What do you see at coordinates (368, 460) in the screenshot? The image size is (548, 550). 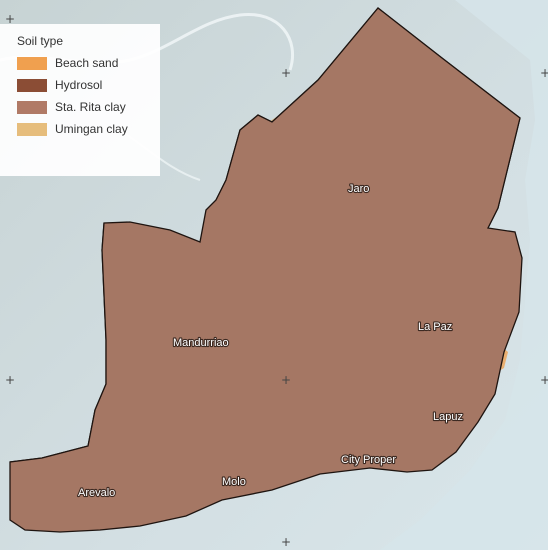 I see `label-city-proper: City Proper` at bounding box center [368, 460].